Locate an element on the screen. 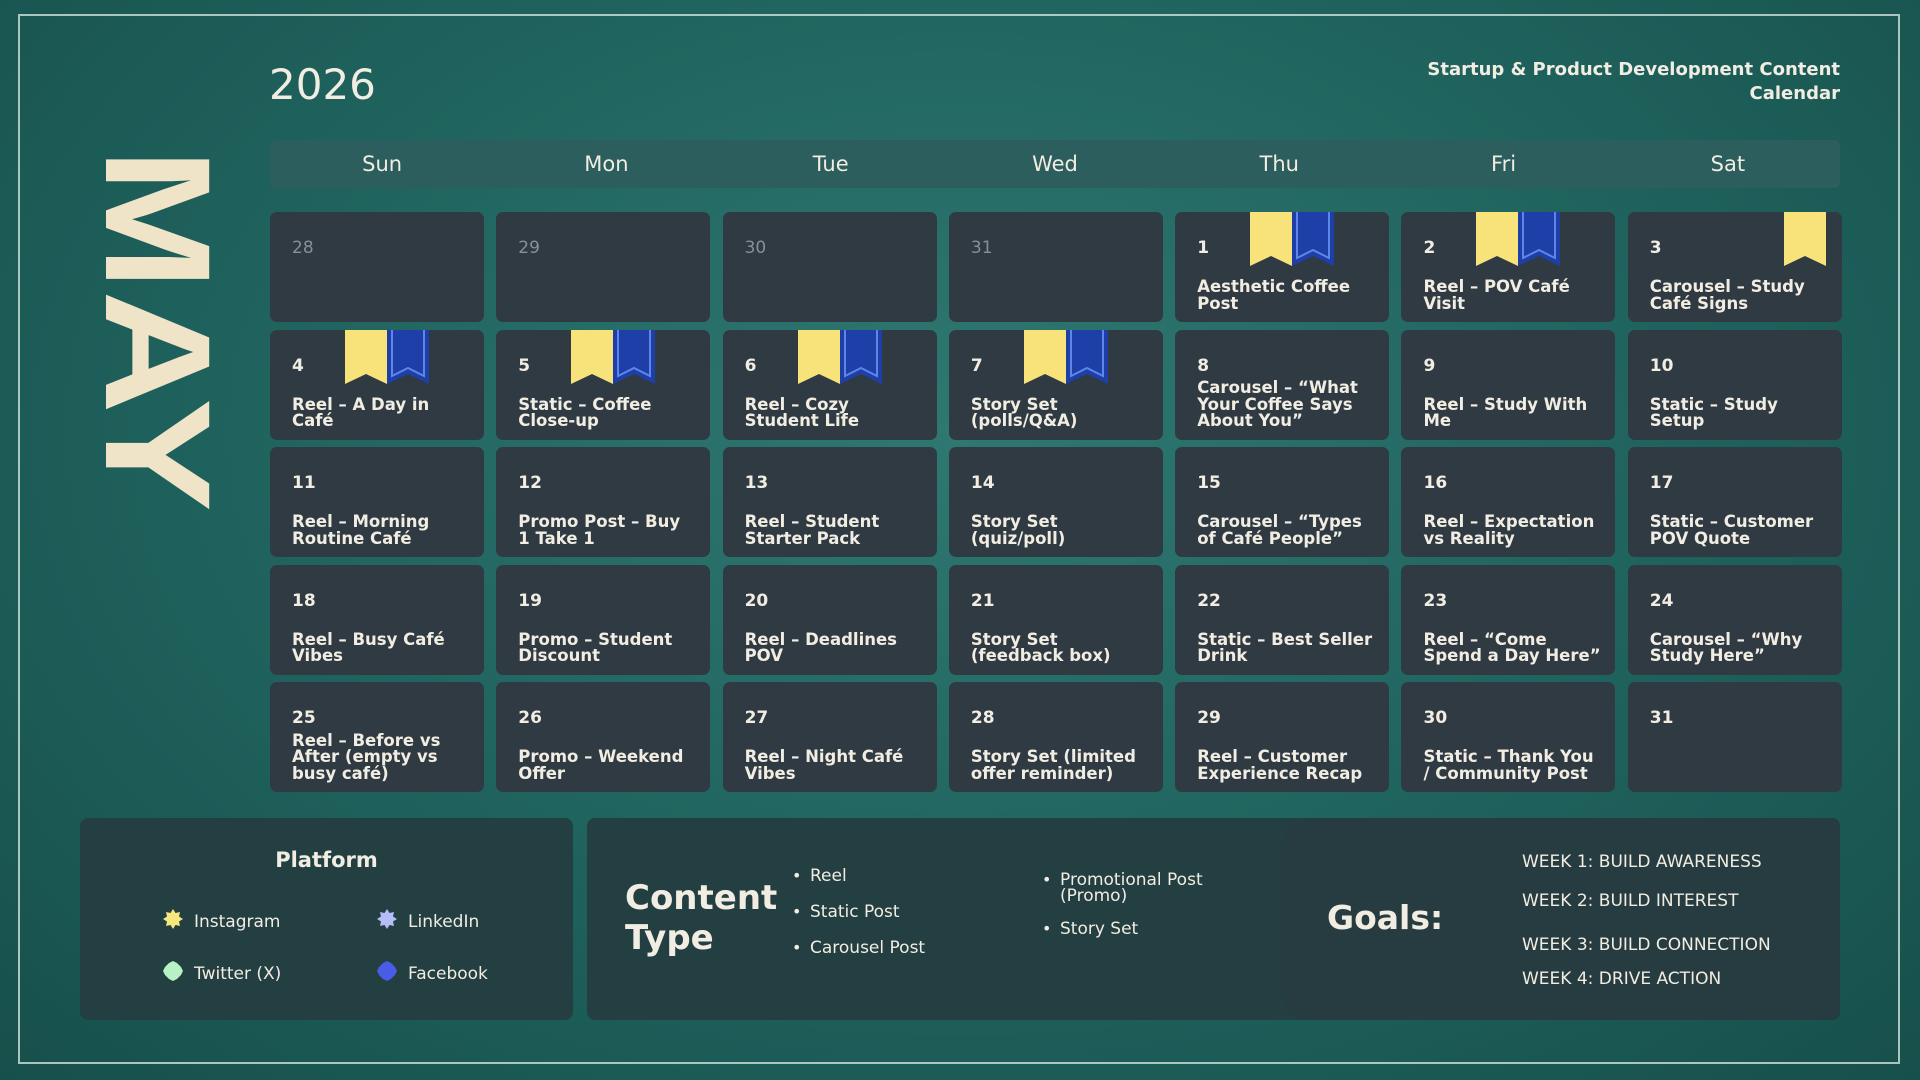 Image resolution: width=1920 pixels, height=1080 pixels. content-title: Promo – Student Discount is located at coordinates (595, 647).